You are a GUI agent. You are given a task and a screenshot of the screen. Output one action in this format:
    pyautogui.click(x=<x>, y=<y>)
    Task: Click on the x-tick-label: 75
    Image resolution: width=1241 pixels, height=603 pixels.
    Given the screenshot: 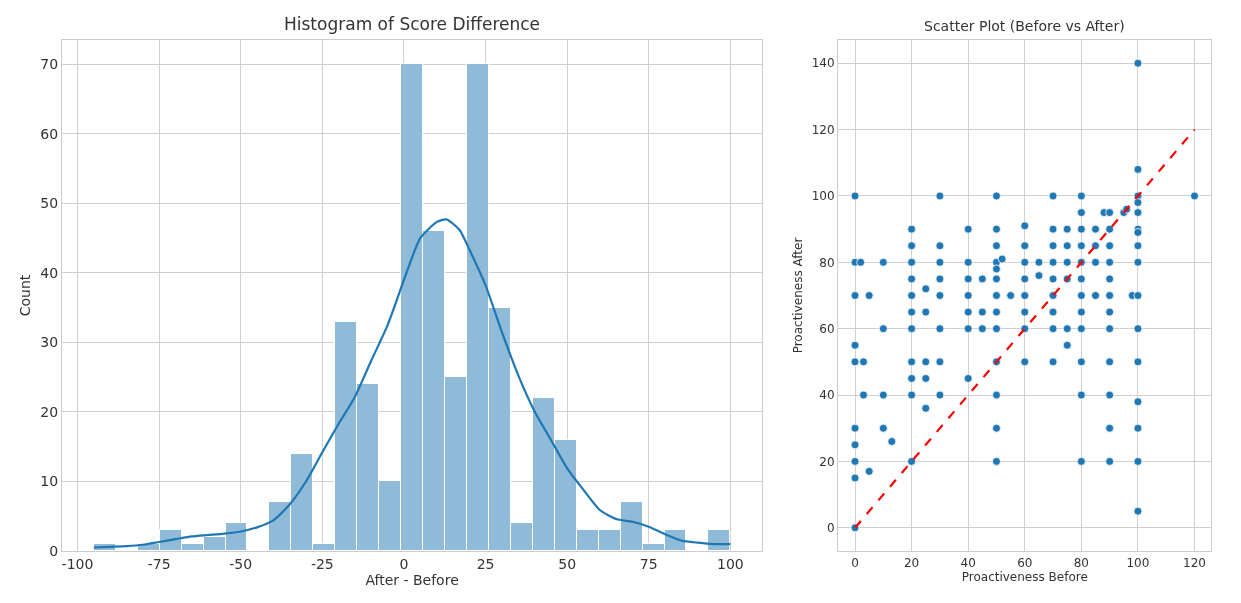 What is the action you would take?
    pyautogui.click(x=648, y=563)
    